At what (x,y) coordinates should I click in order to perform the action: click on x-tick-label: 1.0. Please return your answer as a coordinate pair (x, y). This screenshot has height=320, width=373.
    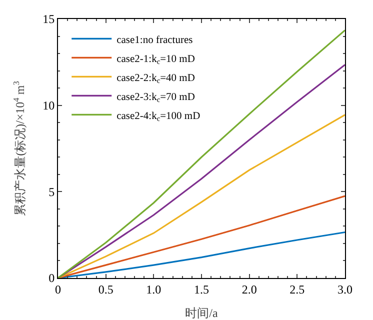
    Looking at the image, I should click on (154, 289).